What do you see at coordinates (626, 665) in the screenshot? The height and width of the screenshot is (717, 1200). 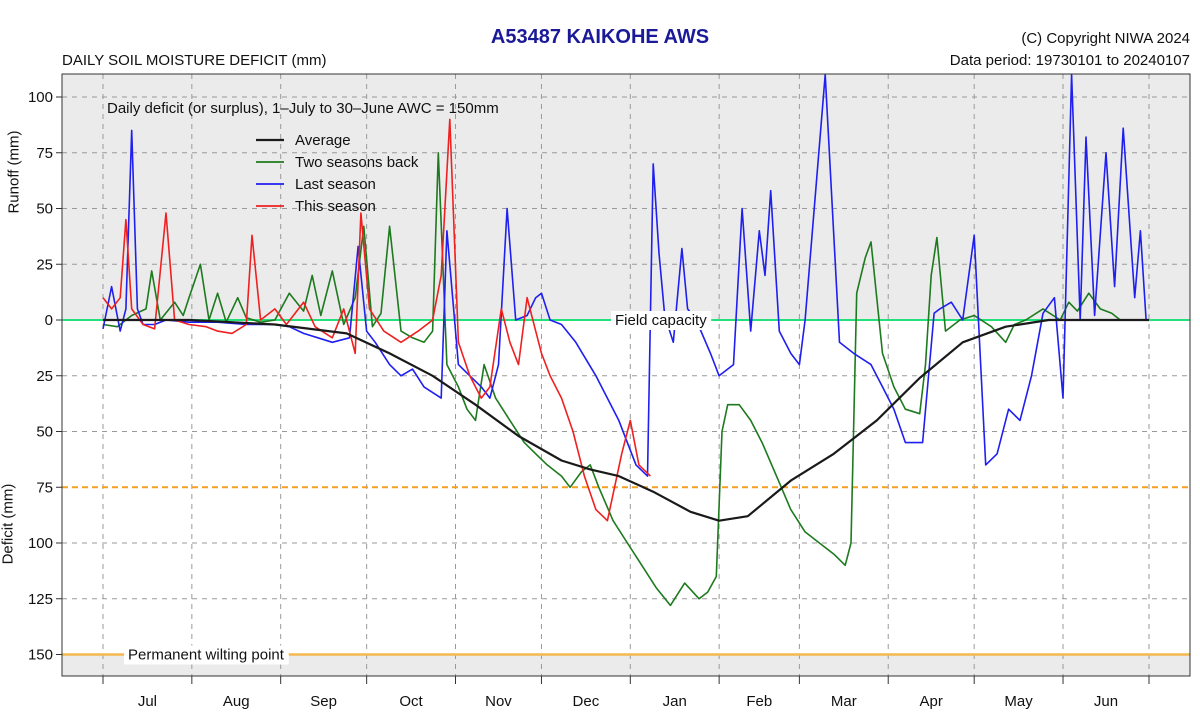 I see `below-wilting-region` at bounding box center [626, 665].